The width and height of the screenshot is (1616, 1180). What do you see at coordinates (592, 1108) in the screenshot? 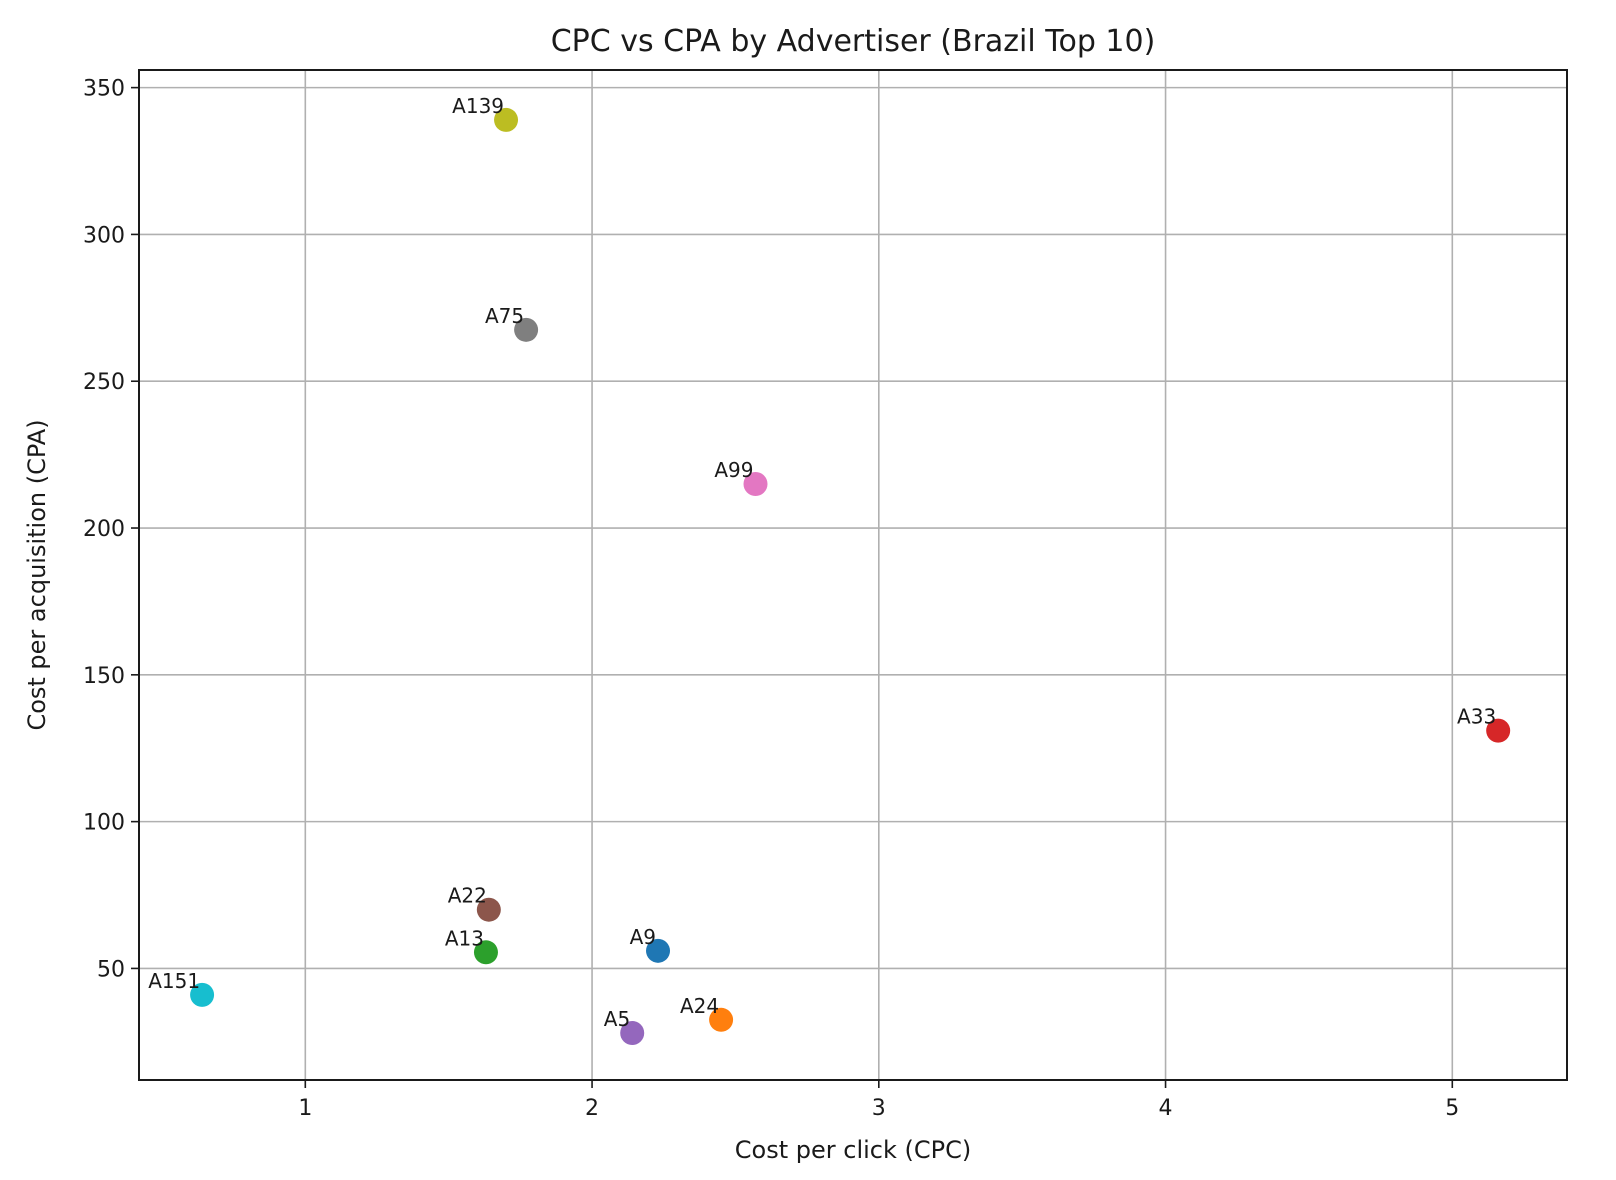
I see `x-tick-label: 2` at bounding box center [592, 1108].